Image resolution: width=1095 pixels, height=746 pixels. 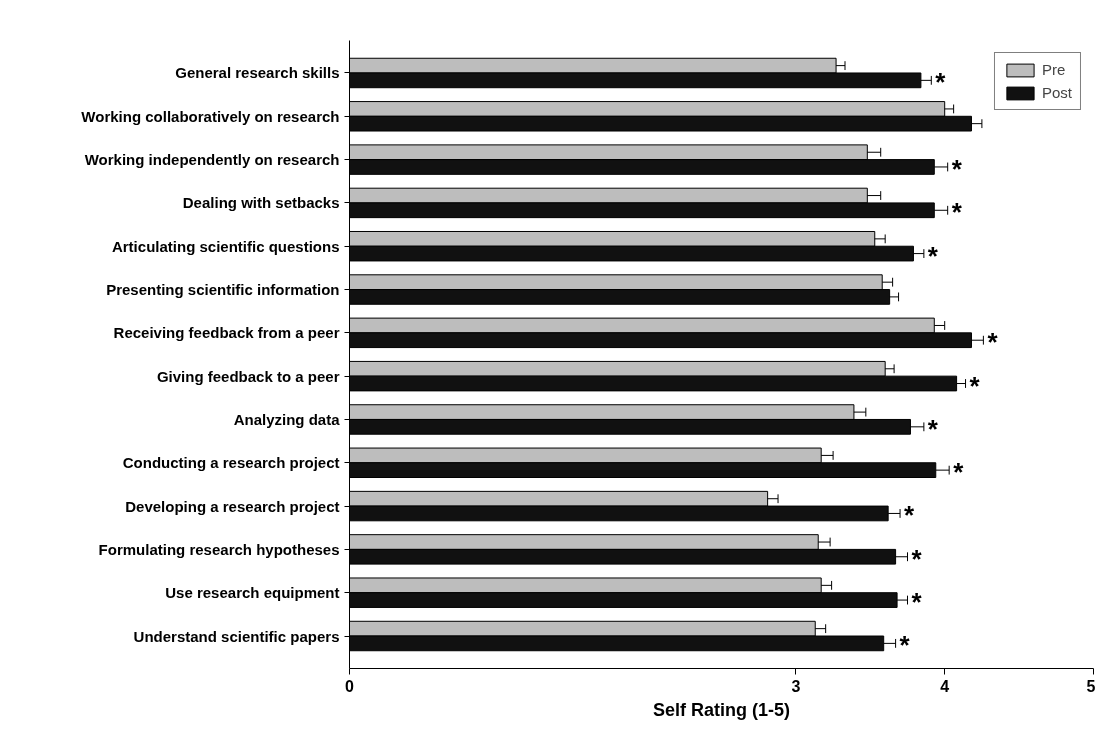 What do you see at coordinates (236, 636) in the screenshot?
I see `y-tick-label: Understand scientific papers` at bounding box center [236, 636].